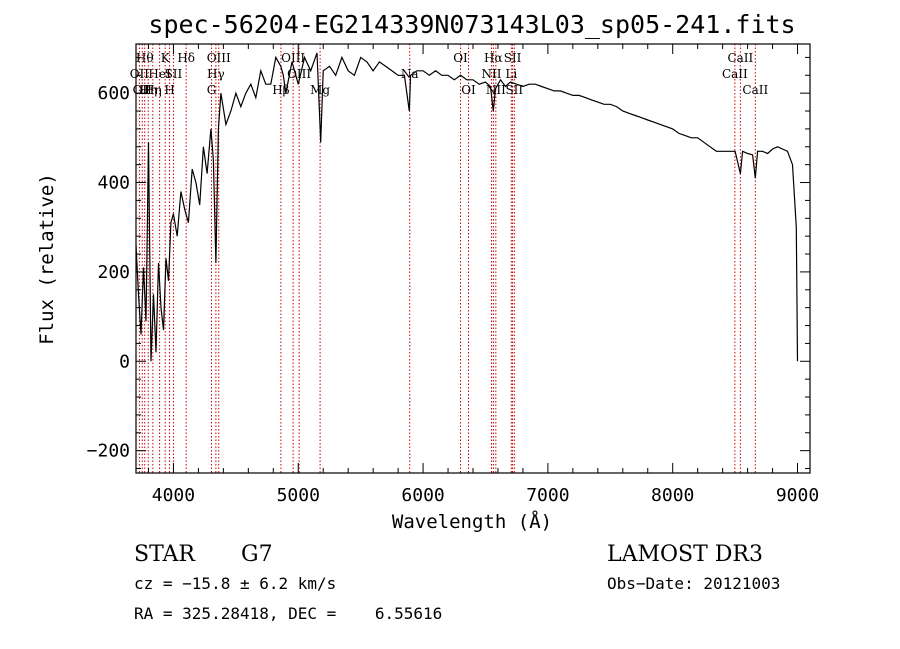 This screenshot has height=649, width=900. Describe the element at coordinates (511, 74) in the screenshot. I see `line-label-23: Li` at that location.